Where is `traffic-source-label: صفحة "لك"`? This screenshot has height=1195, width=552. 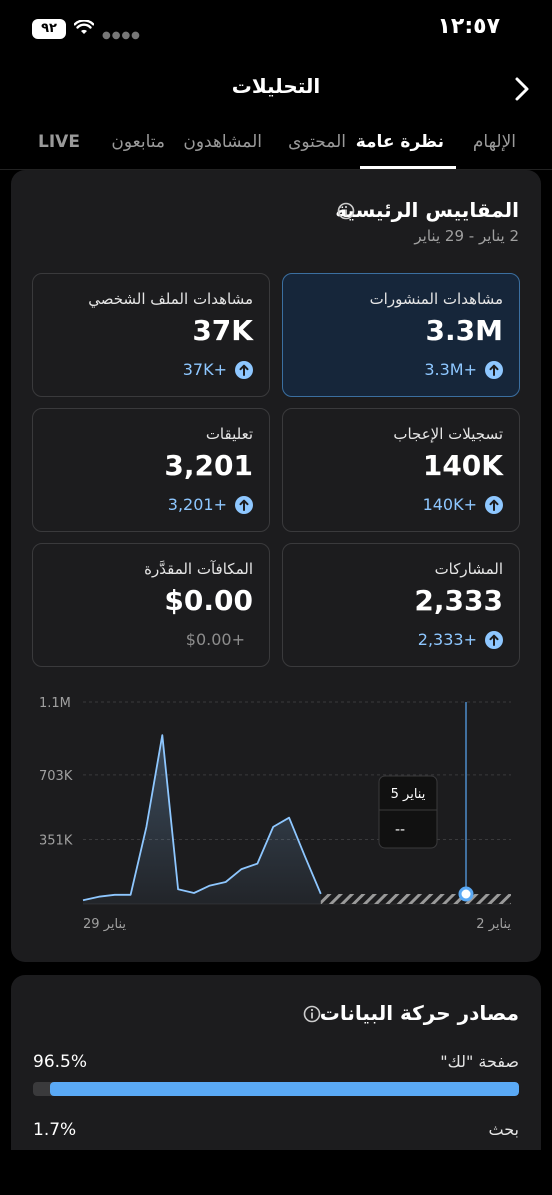
traffic-source-label: صفحة "لك" is located at coordinates (479, 1061).